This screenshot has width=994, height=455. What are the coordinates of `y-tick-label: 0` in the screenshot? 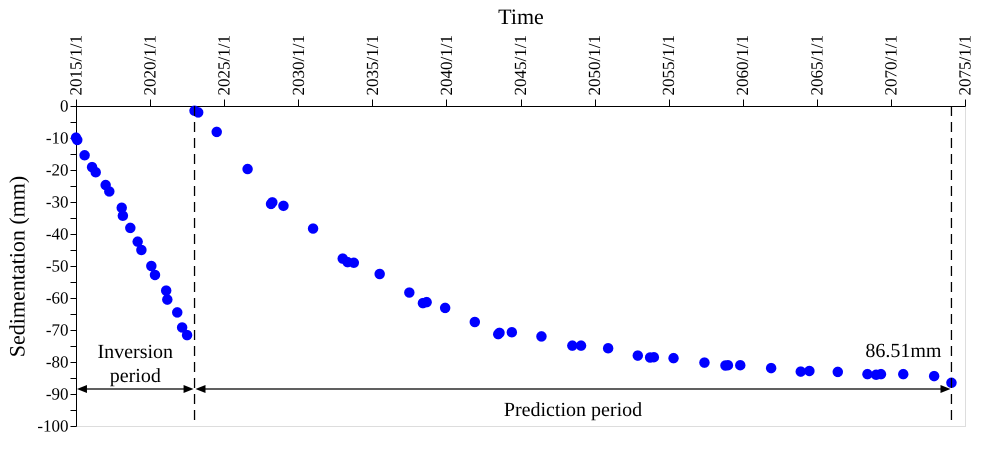 It's located at (64, 106).